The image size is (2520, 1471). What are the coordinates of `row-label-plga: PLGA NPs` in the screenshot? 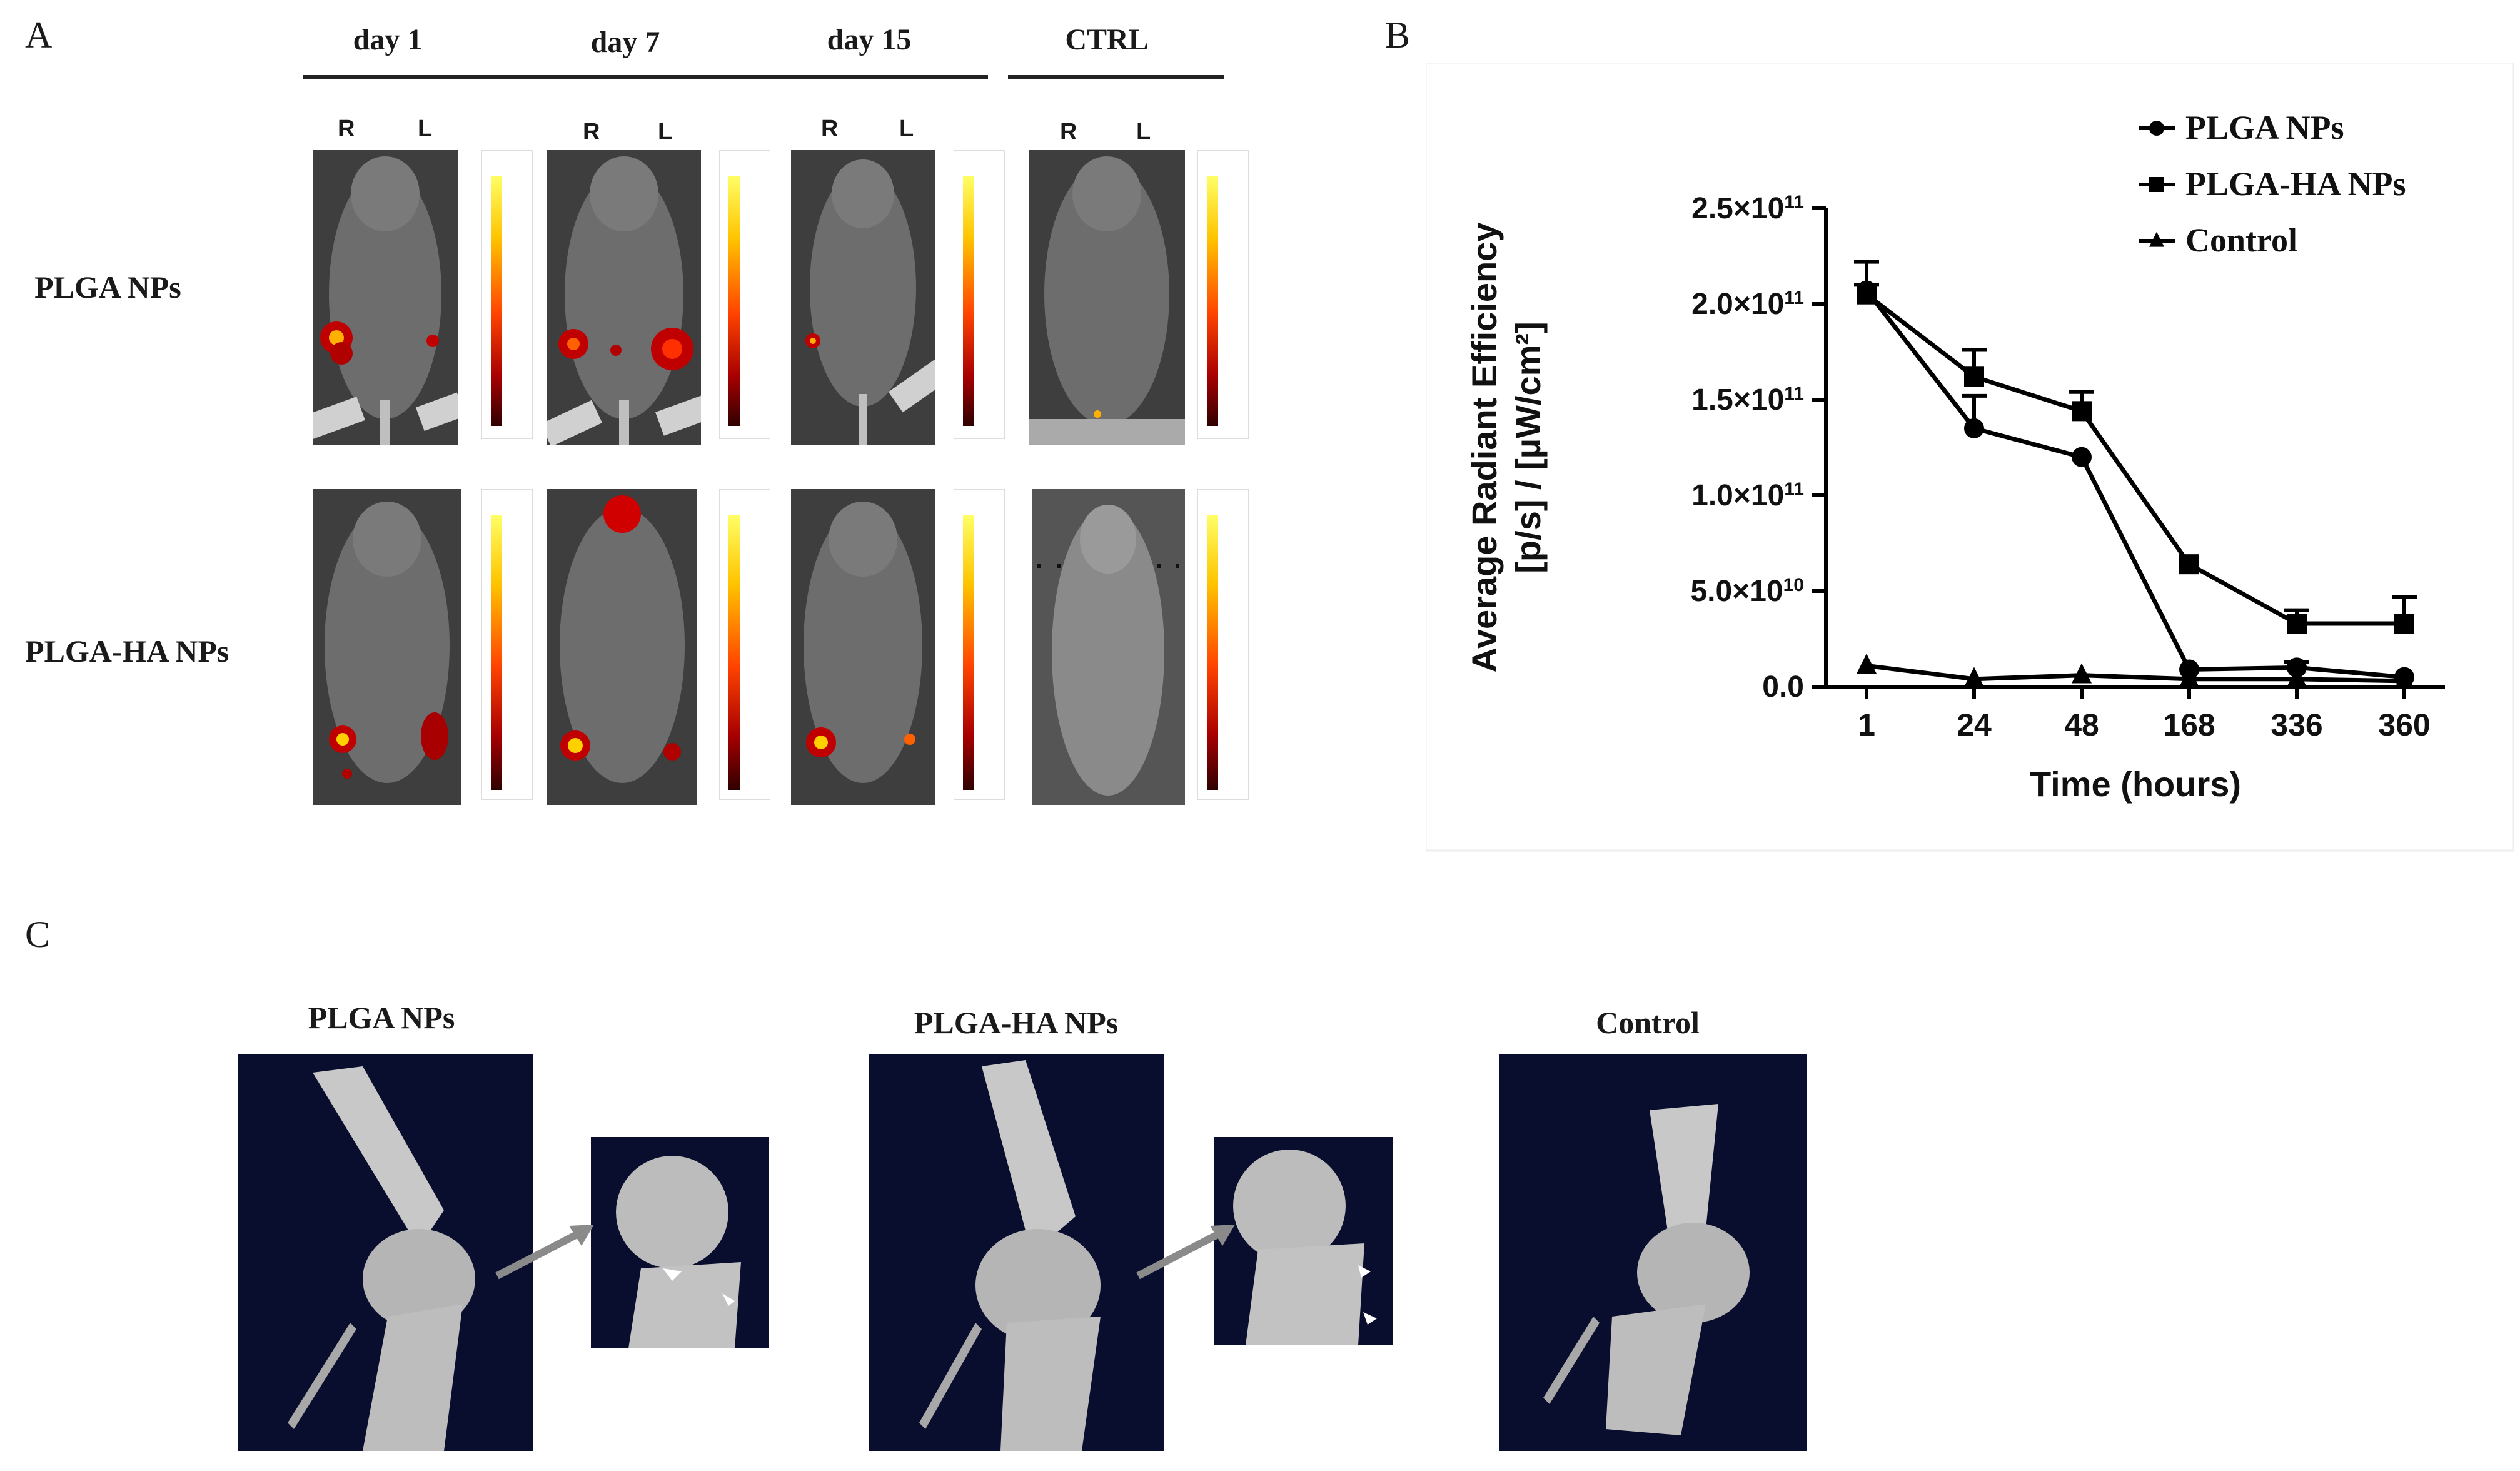 It's located at (108, 287).